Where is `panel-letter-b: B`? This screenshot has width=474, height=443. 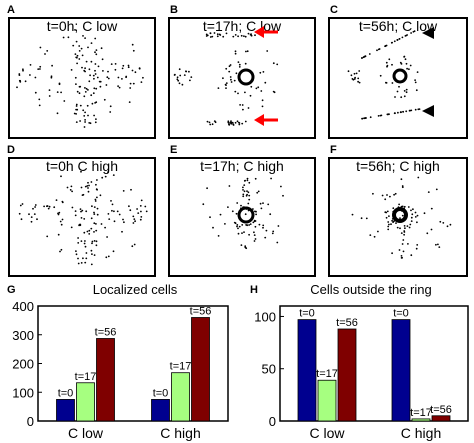 panel-letter-b: B is located at coordinates (174, 10).